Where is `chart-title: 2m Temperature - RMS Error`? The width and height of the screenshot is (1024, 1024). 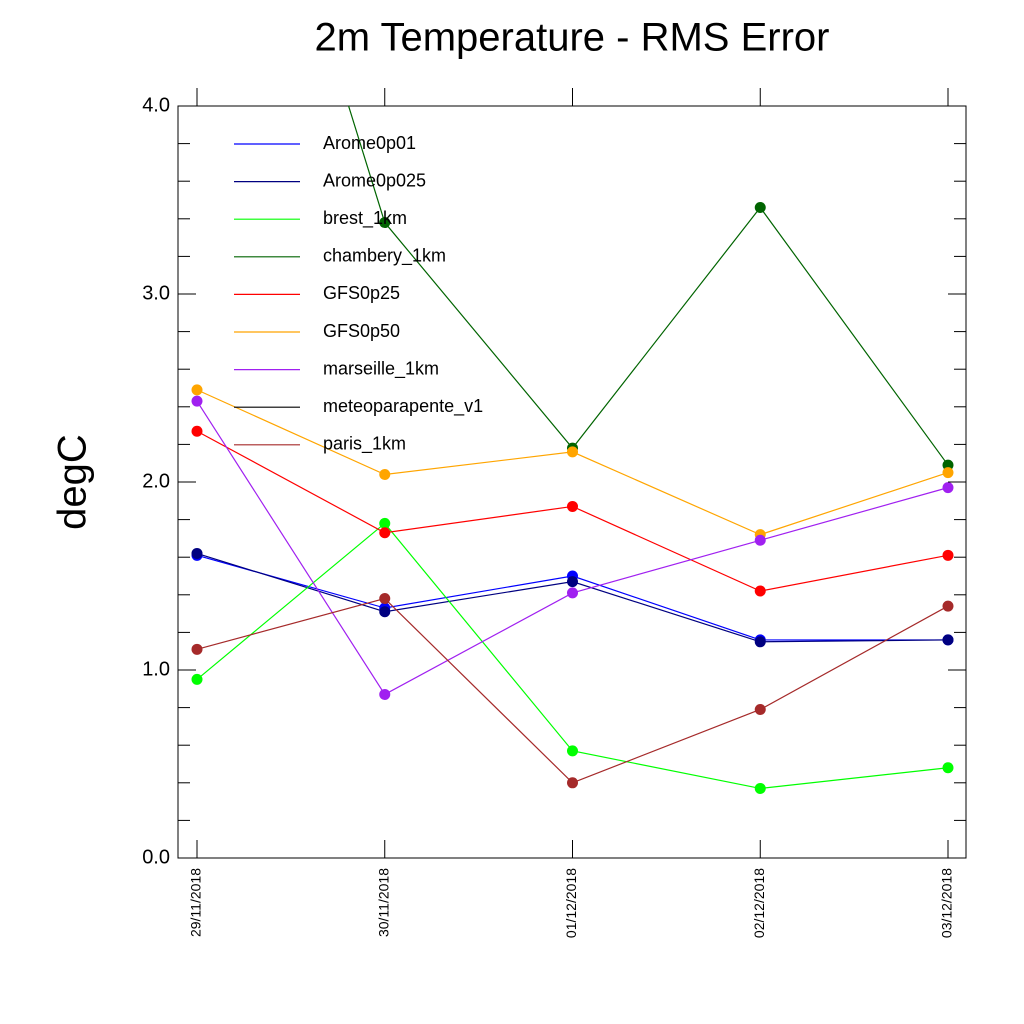 chart-title: 2m Temperature - RMS Error is located at coordinates (572, 38).